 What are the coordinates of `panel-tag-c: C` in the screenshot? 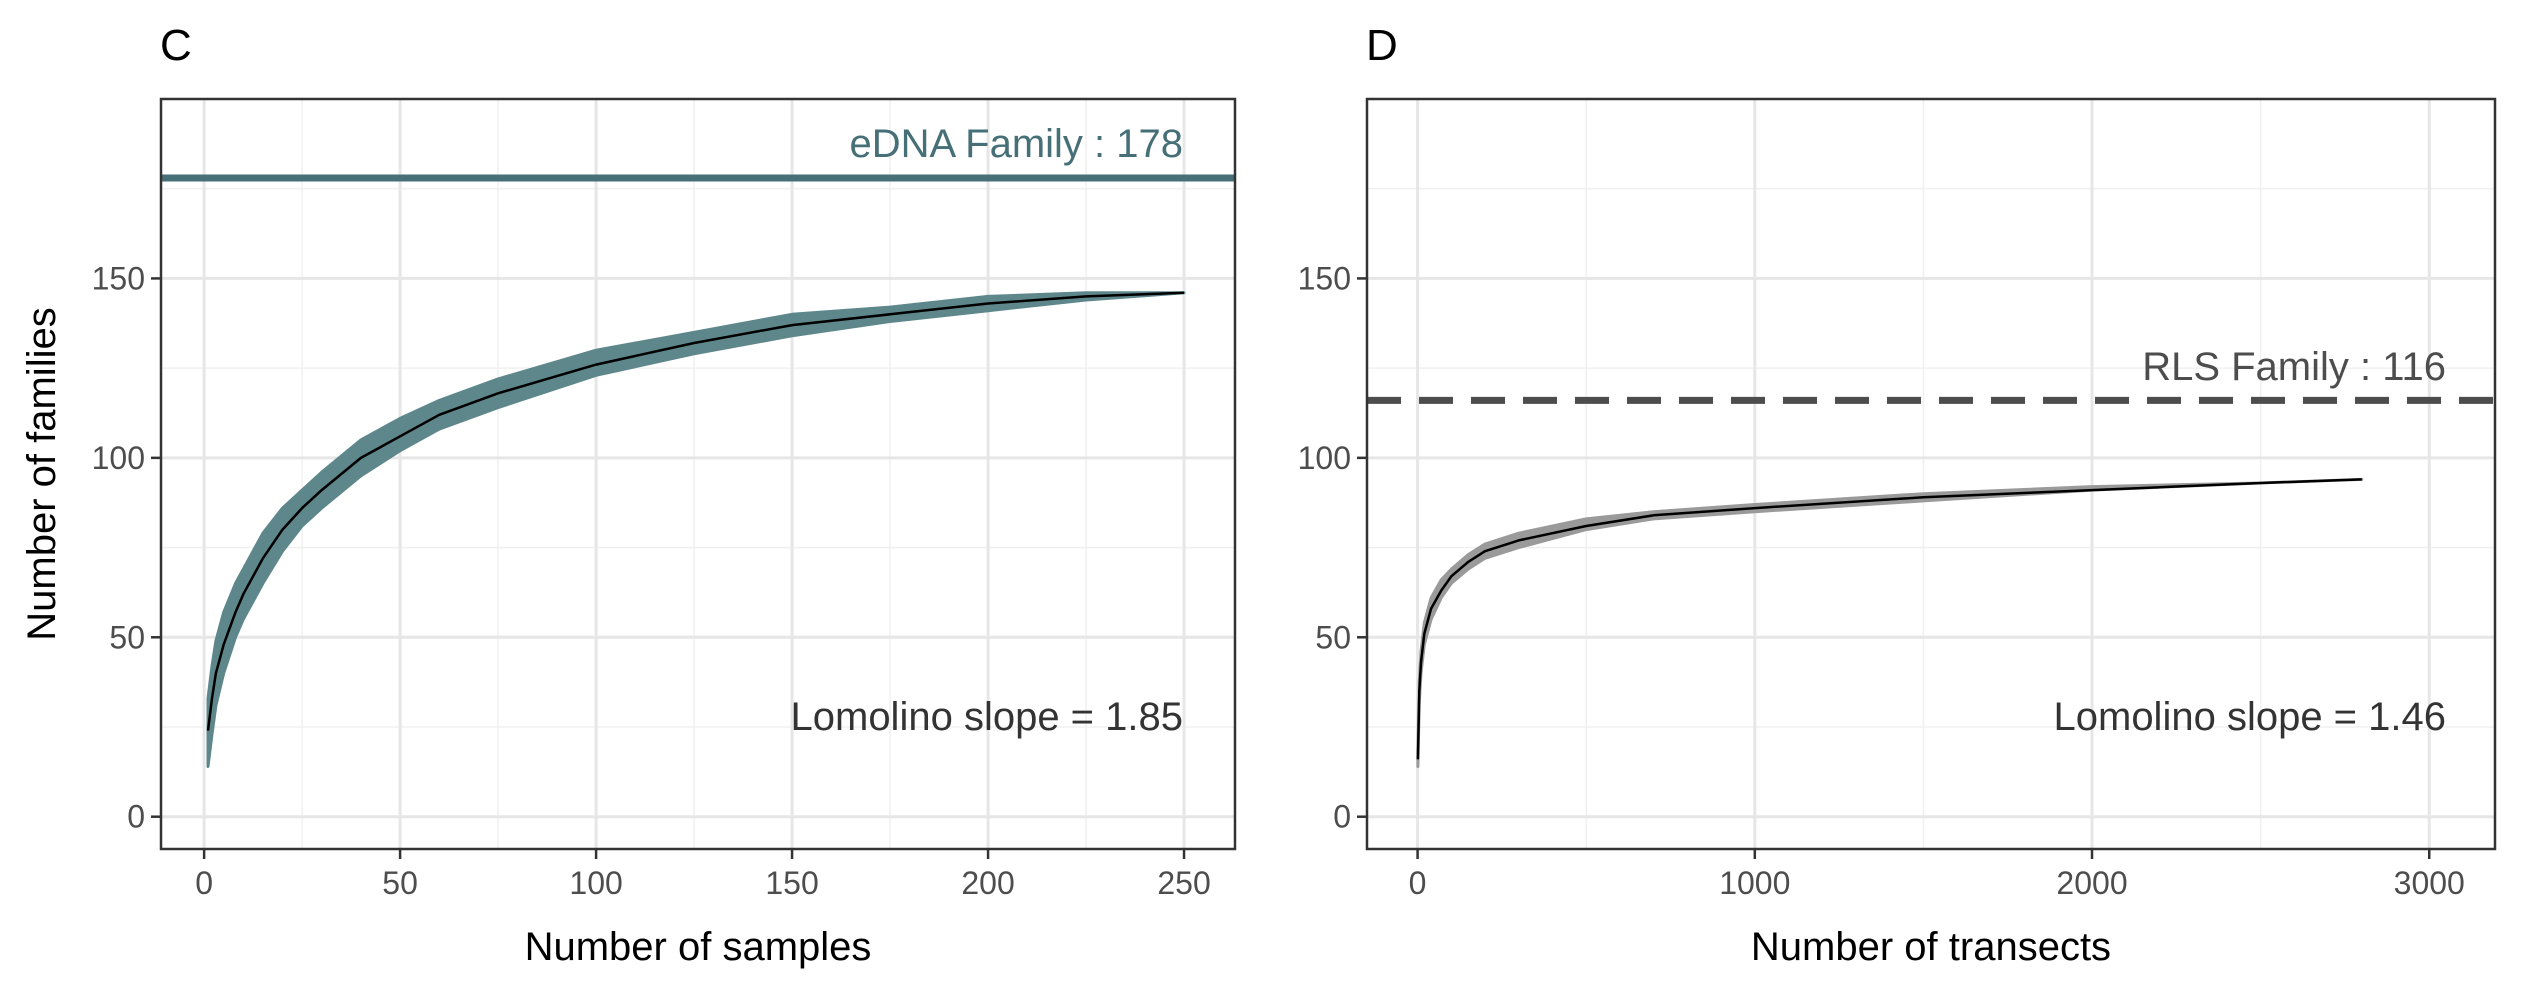 It's located at (176, 45).